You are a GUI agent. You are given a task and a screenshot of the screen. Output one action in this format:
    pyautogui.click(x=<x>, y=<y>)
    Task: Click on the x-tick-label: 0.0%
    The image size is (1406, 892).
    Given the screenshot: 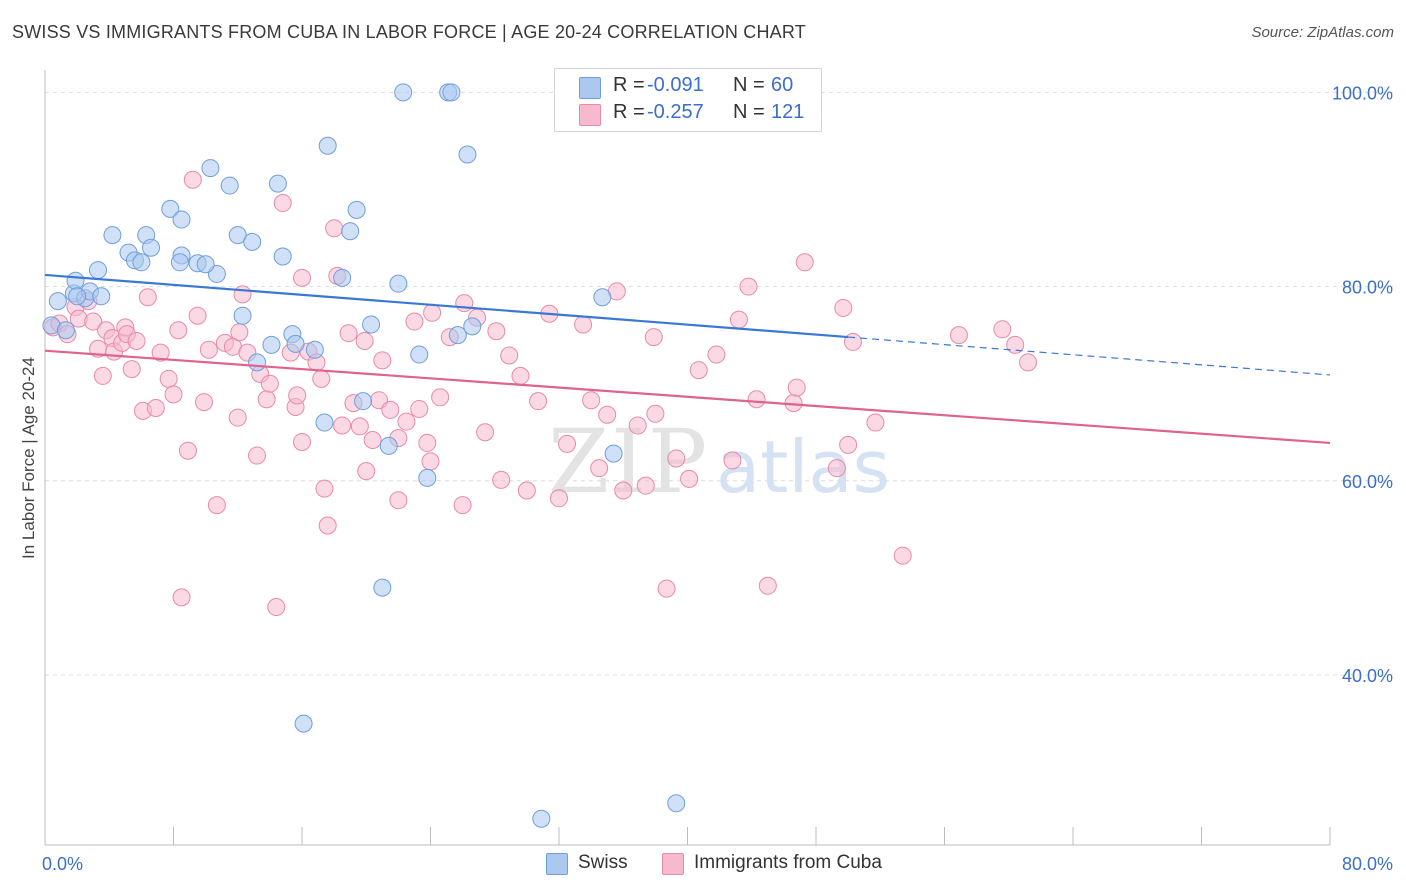 What is the action you would take?
    pyautogui.click(x=62, y=864)
    